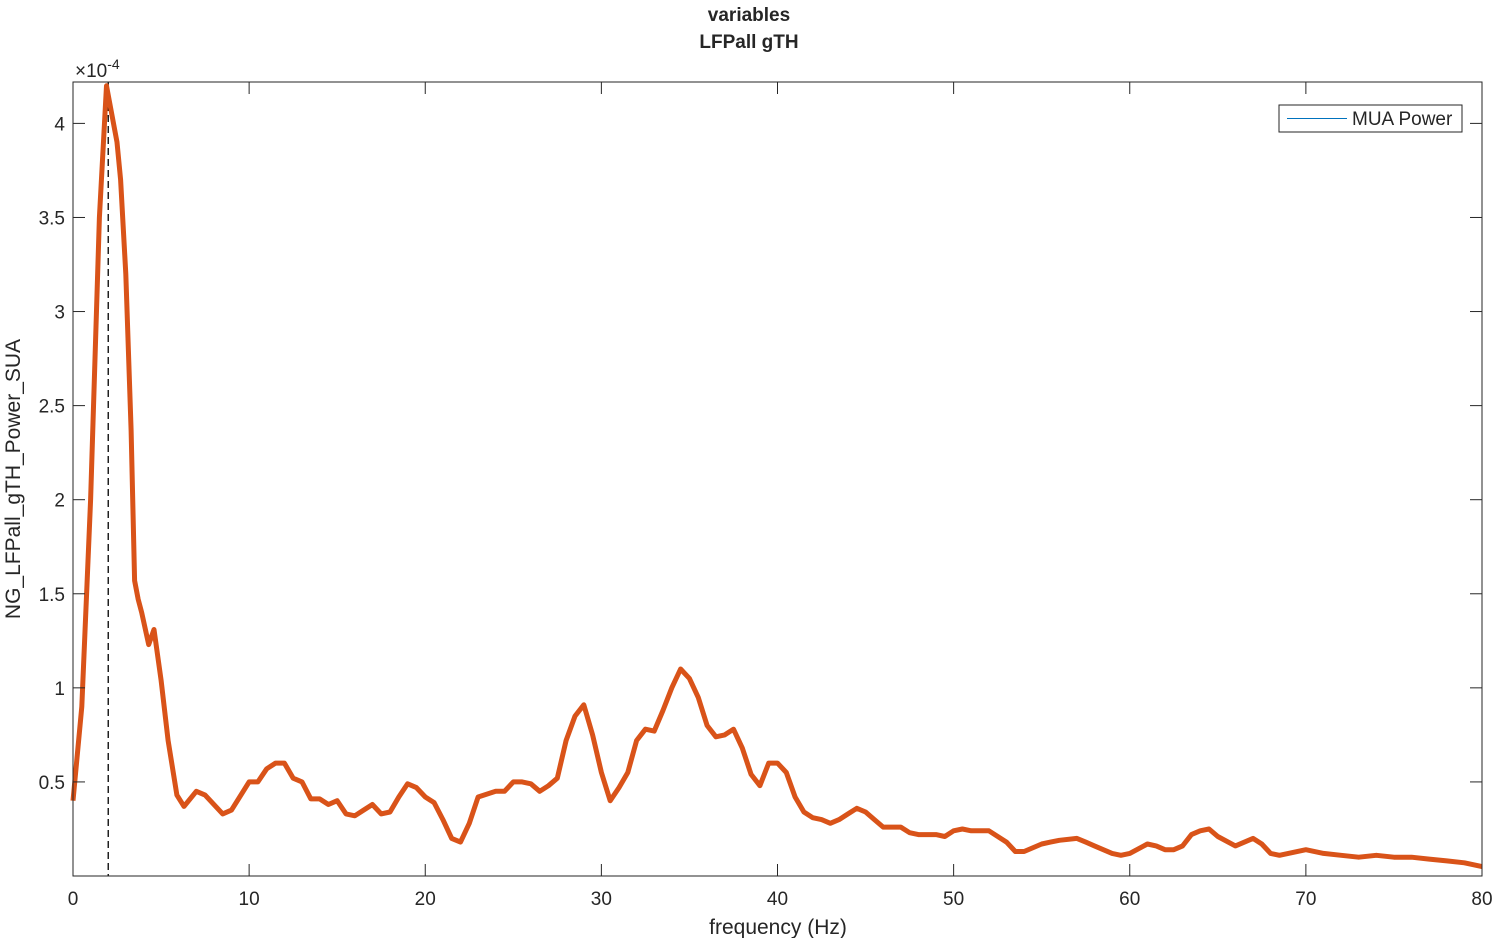 Image resolution: width=1500 pixels, height=938 pixels. I want to click on x-tick-label: 60, so click(1129, 899).